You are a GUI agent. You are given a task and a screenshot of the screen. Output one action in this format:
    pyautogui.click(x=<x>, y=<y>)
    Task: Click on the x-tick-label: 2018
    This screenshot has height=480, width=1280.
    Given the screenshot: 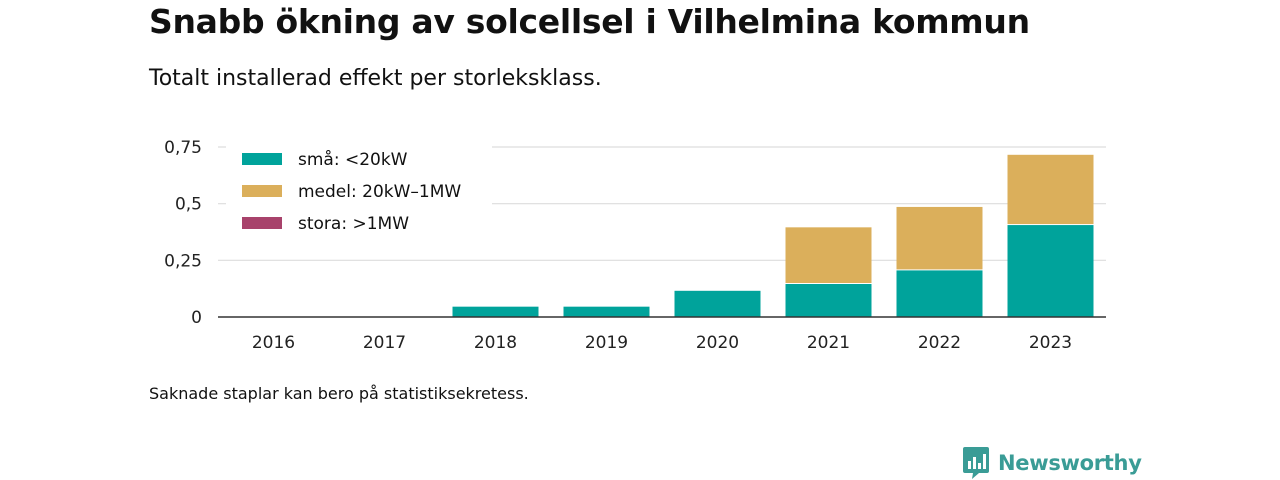 What is the action you would take?
    pyautogui.click(x=495, y=343)
    